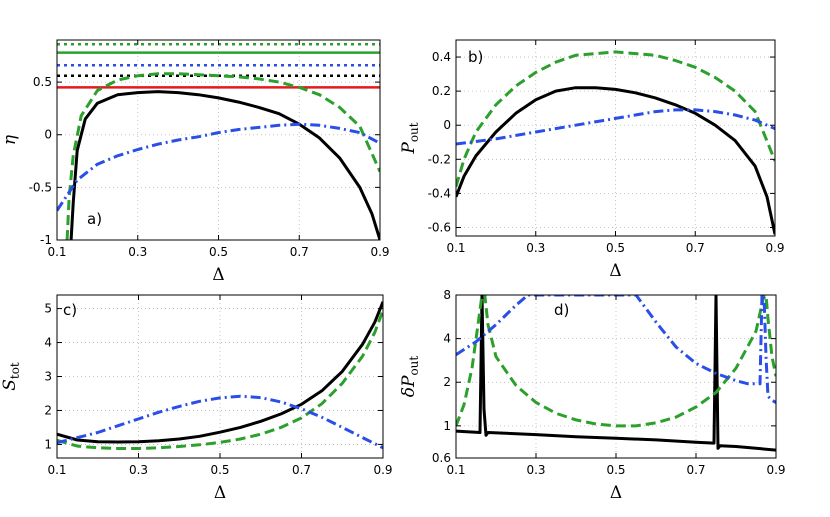 The height and width of the screenshot is (517, 830). Describe the element at coordinates (439, 159) in the screenshot. I see `y-tick-label: -0.2` at that location.